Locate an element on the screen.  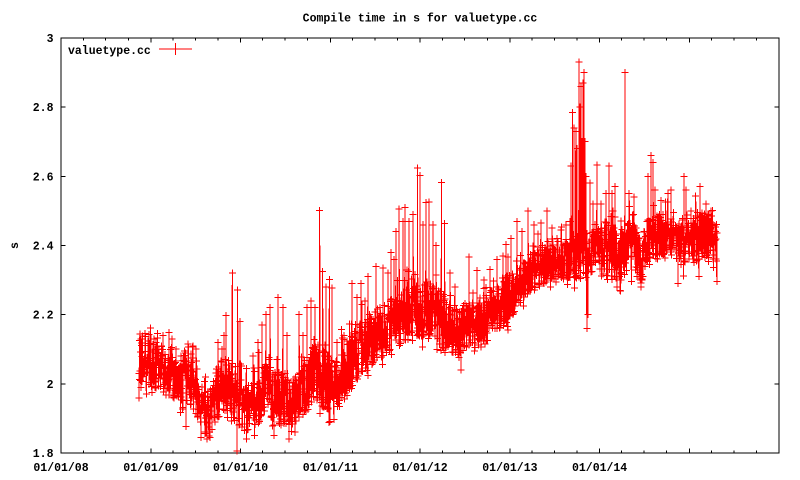
svg-text: 2.6 is located at coordinates (43, 177).